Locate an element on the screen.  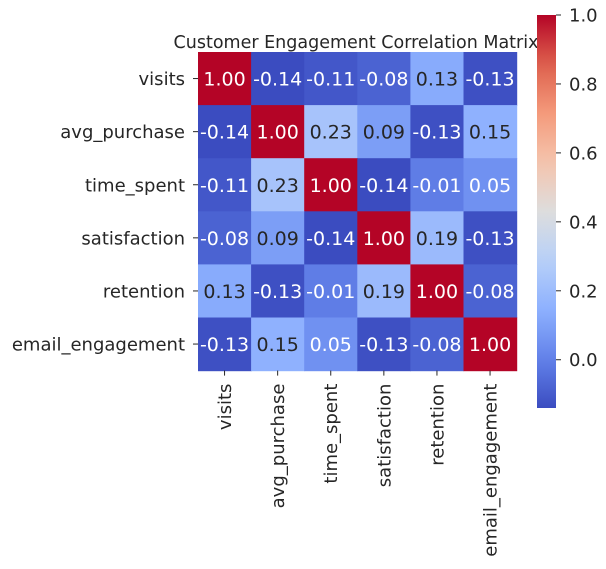
heatmap-cell-visits-satisfaction is located at coordinates (384, 79).